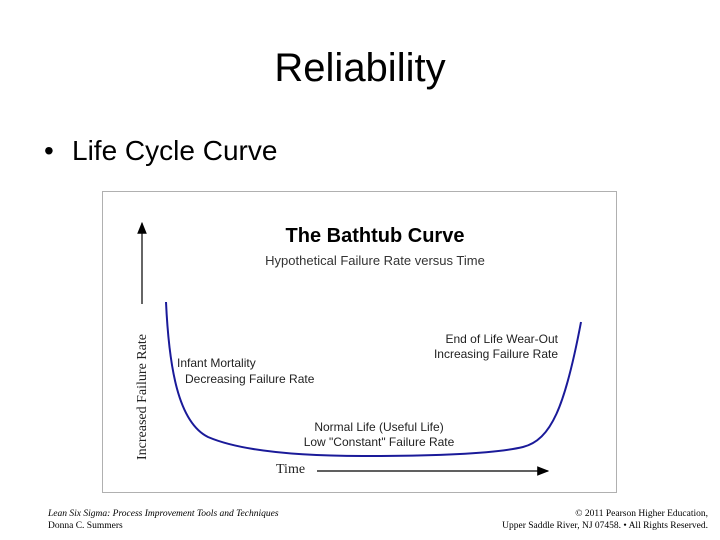  I want to click on wear-out-label: End of Life Wear-Out, so click(502, 339).